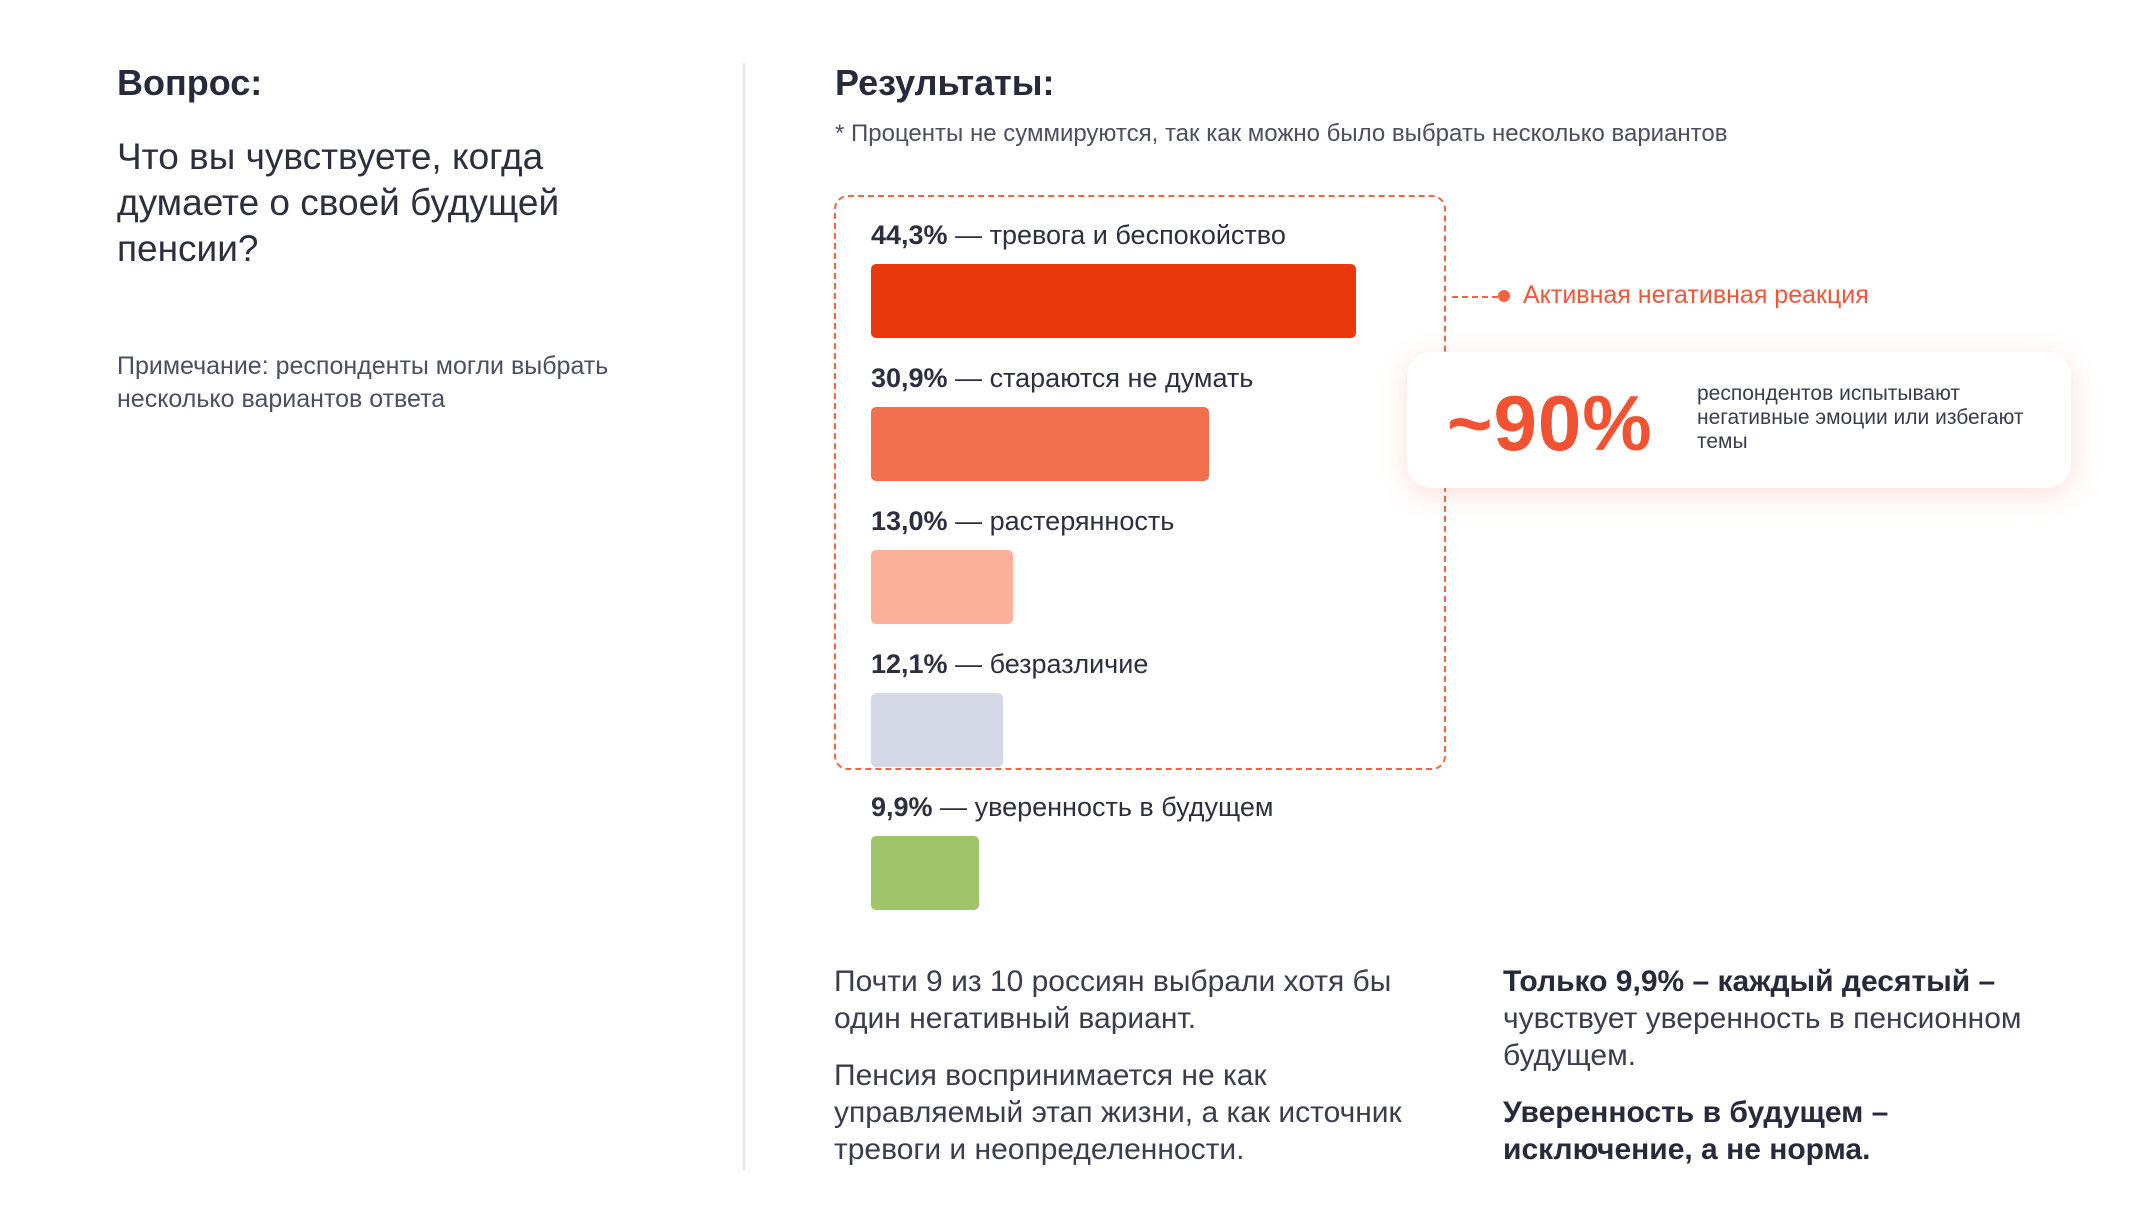 The image size is (2148, 1208). Describe the element at coordinates (1504, 296) in the screenshot. I see `group-connector-dot` at that location.